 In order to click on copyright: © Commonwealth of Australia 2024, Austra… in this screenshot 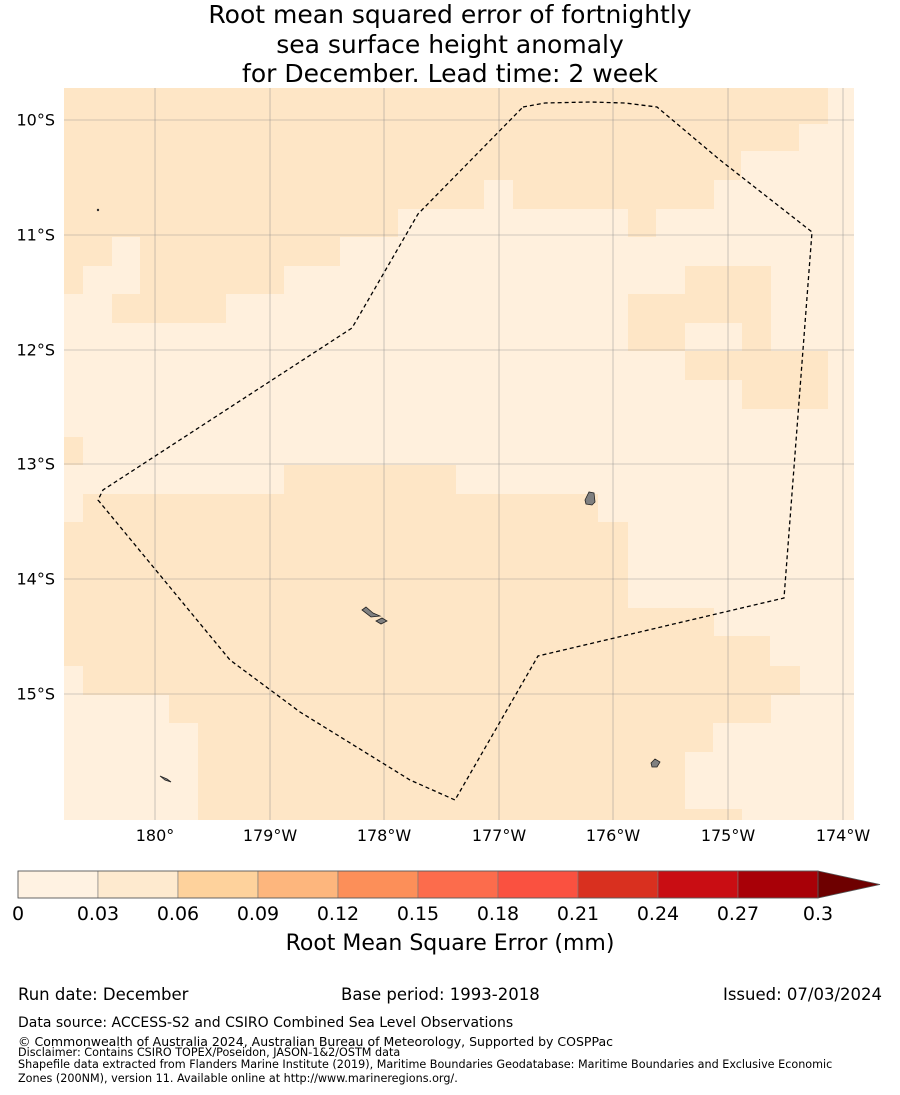, I will do `click(315, 1041)`.